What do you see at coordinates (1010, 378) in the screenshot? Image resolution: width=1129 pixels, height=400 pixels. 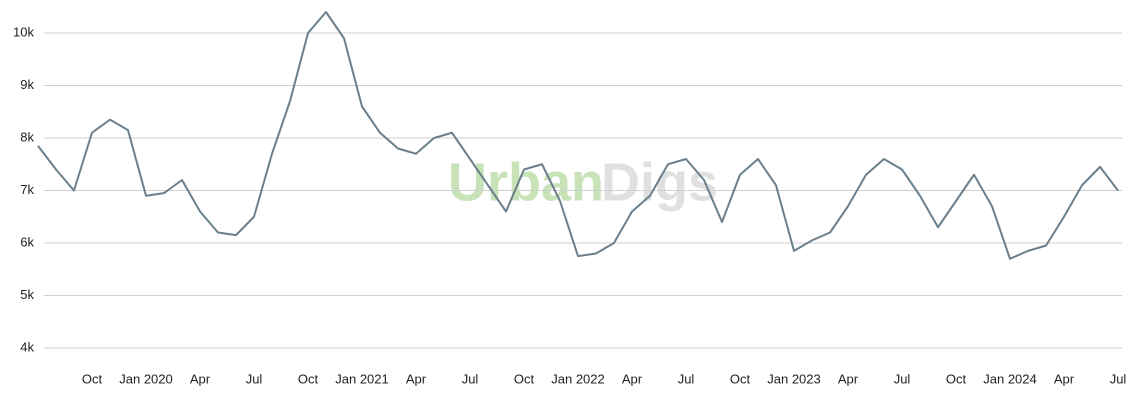 I see `x-tick-label: Jan 2024` at bounding box center [1010, 378].